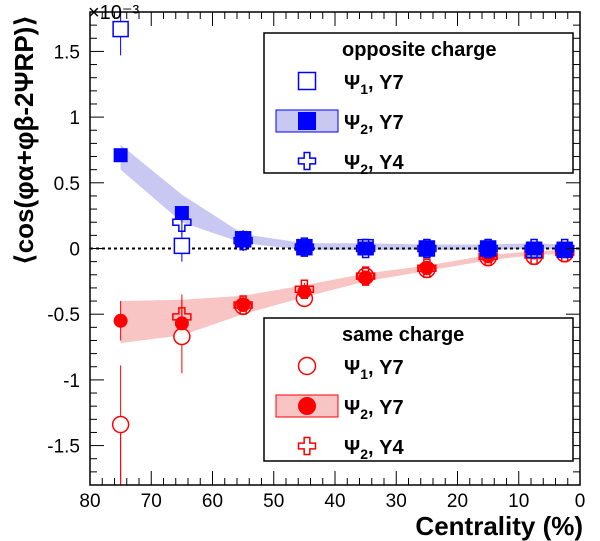 This screenshot has height=541, width=600. What do you see at coordinates (396, 501) in the screenshot?
I see `x-tick-label: 30` at bounding box center [396, 501].